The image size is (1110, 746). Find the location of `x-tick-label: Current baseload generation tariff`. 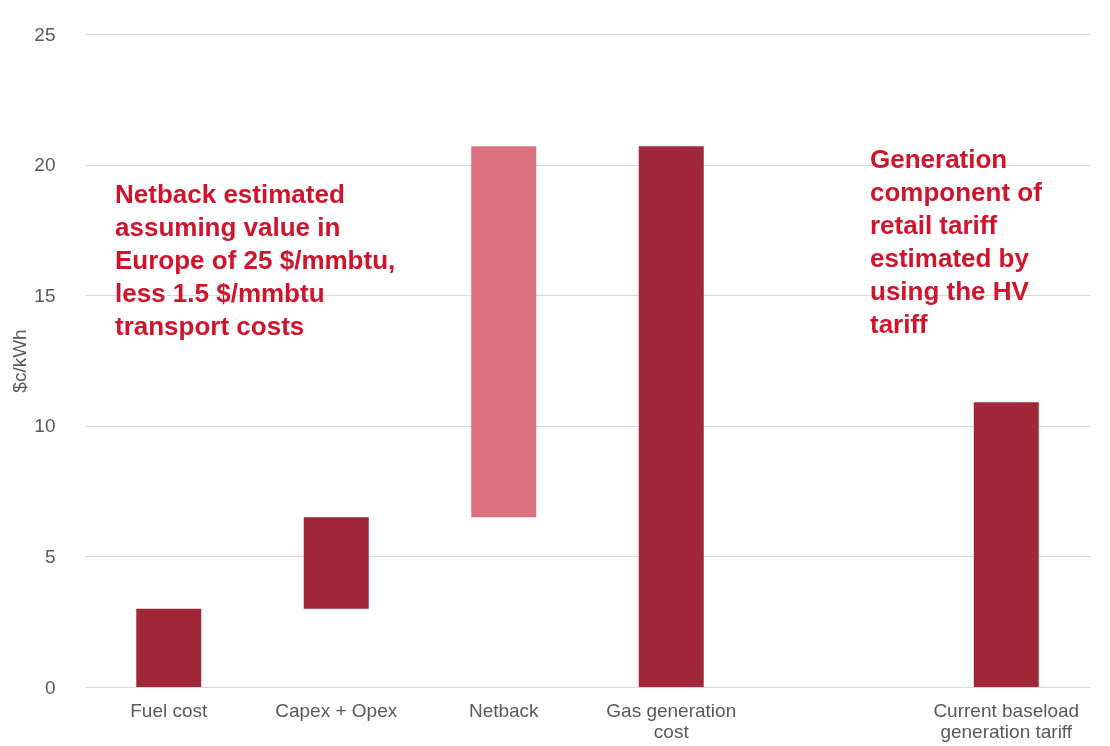

x-tick-label: Current baseload generation tariff is located at coordinates (1006, 720).